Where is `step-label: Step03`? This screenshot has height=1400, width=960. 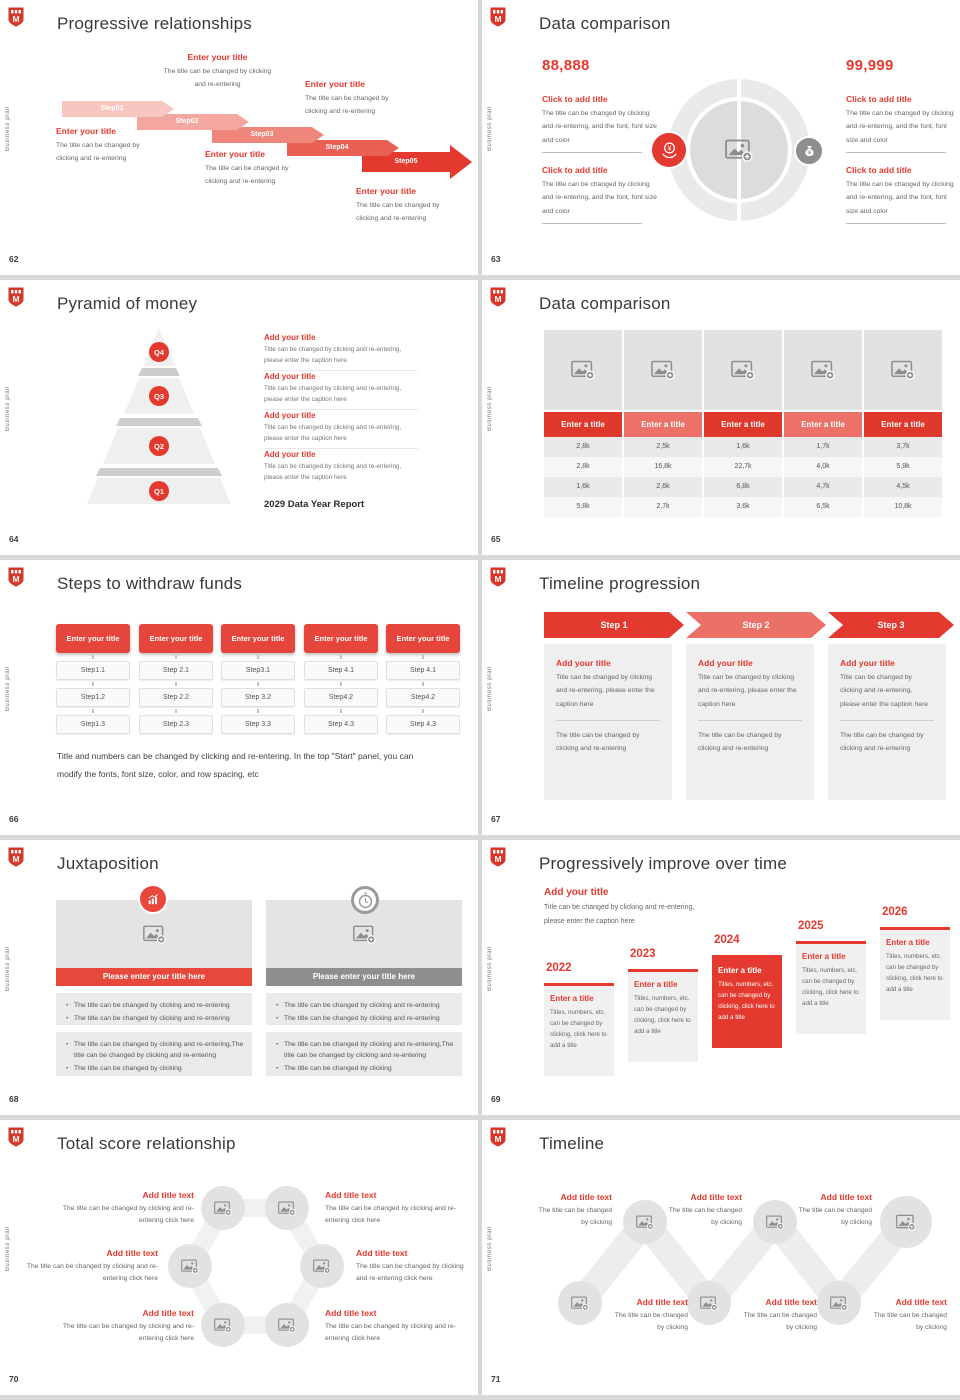 step-label: Step03 is located at coordinates (262, 134).